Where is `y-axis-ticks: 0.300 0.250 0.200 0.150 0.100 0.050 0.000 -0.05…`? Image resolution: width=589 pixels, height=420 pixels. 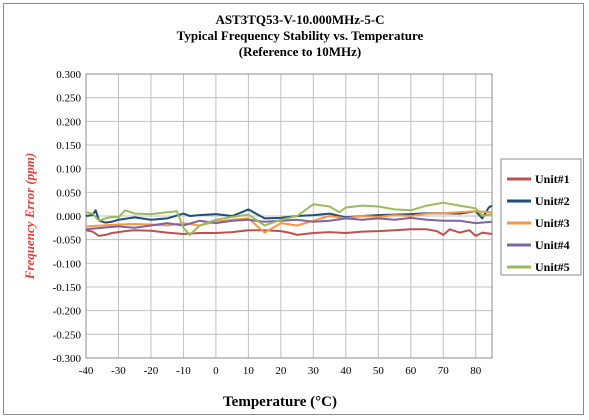
y-axis-ticks: 0.300 0.250 0.200 0.150 0.100 0.050 0.000 -0.05… is located at coordinates (67, 217).